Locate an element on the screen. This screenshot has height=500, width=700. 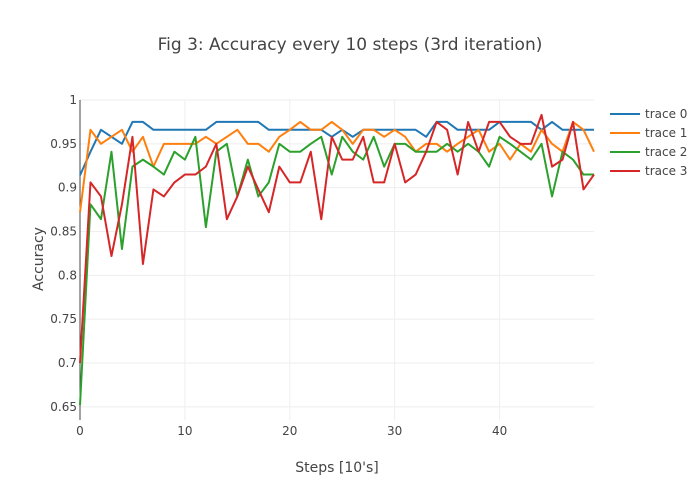
legend-item: trace 3 is located at coordinates (648, 171).